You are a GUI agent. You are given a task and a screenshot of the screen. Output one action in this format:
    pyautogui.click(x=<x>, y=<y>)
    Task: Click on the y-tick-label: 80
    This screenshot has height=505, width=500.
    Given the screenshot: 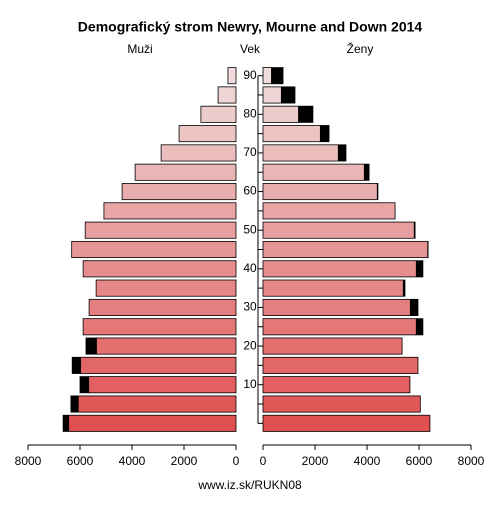 What is the action you would take?
    pyautogui.click(x=250, y=113)
    